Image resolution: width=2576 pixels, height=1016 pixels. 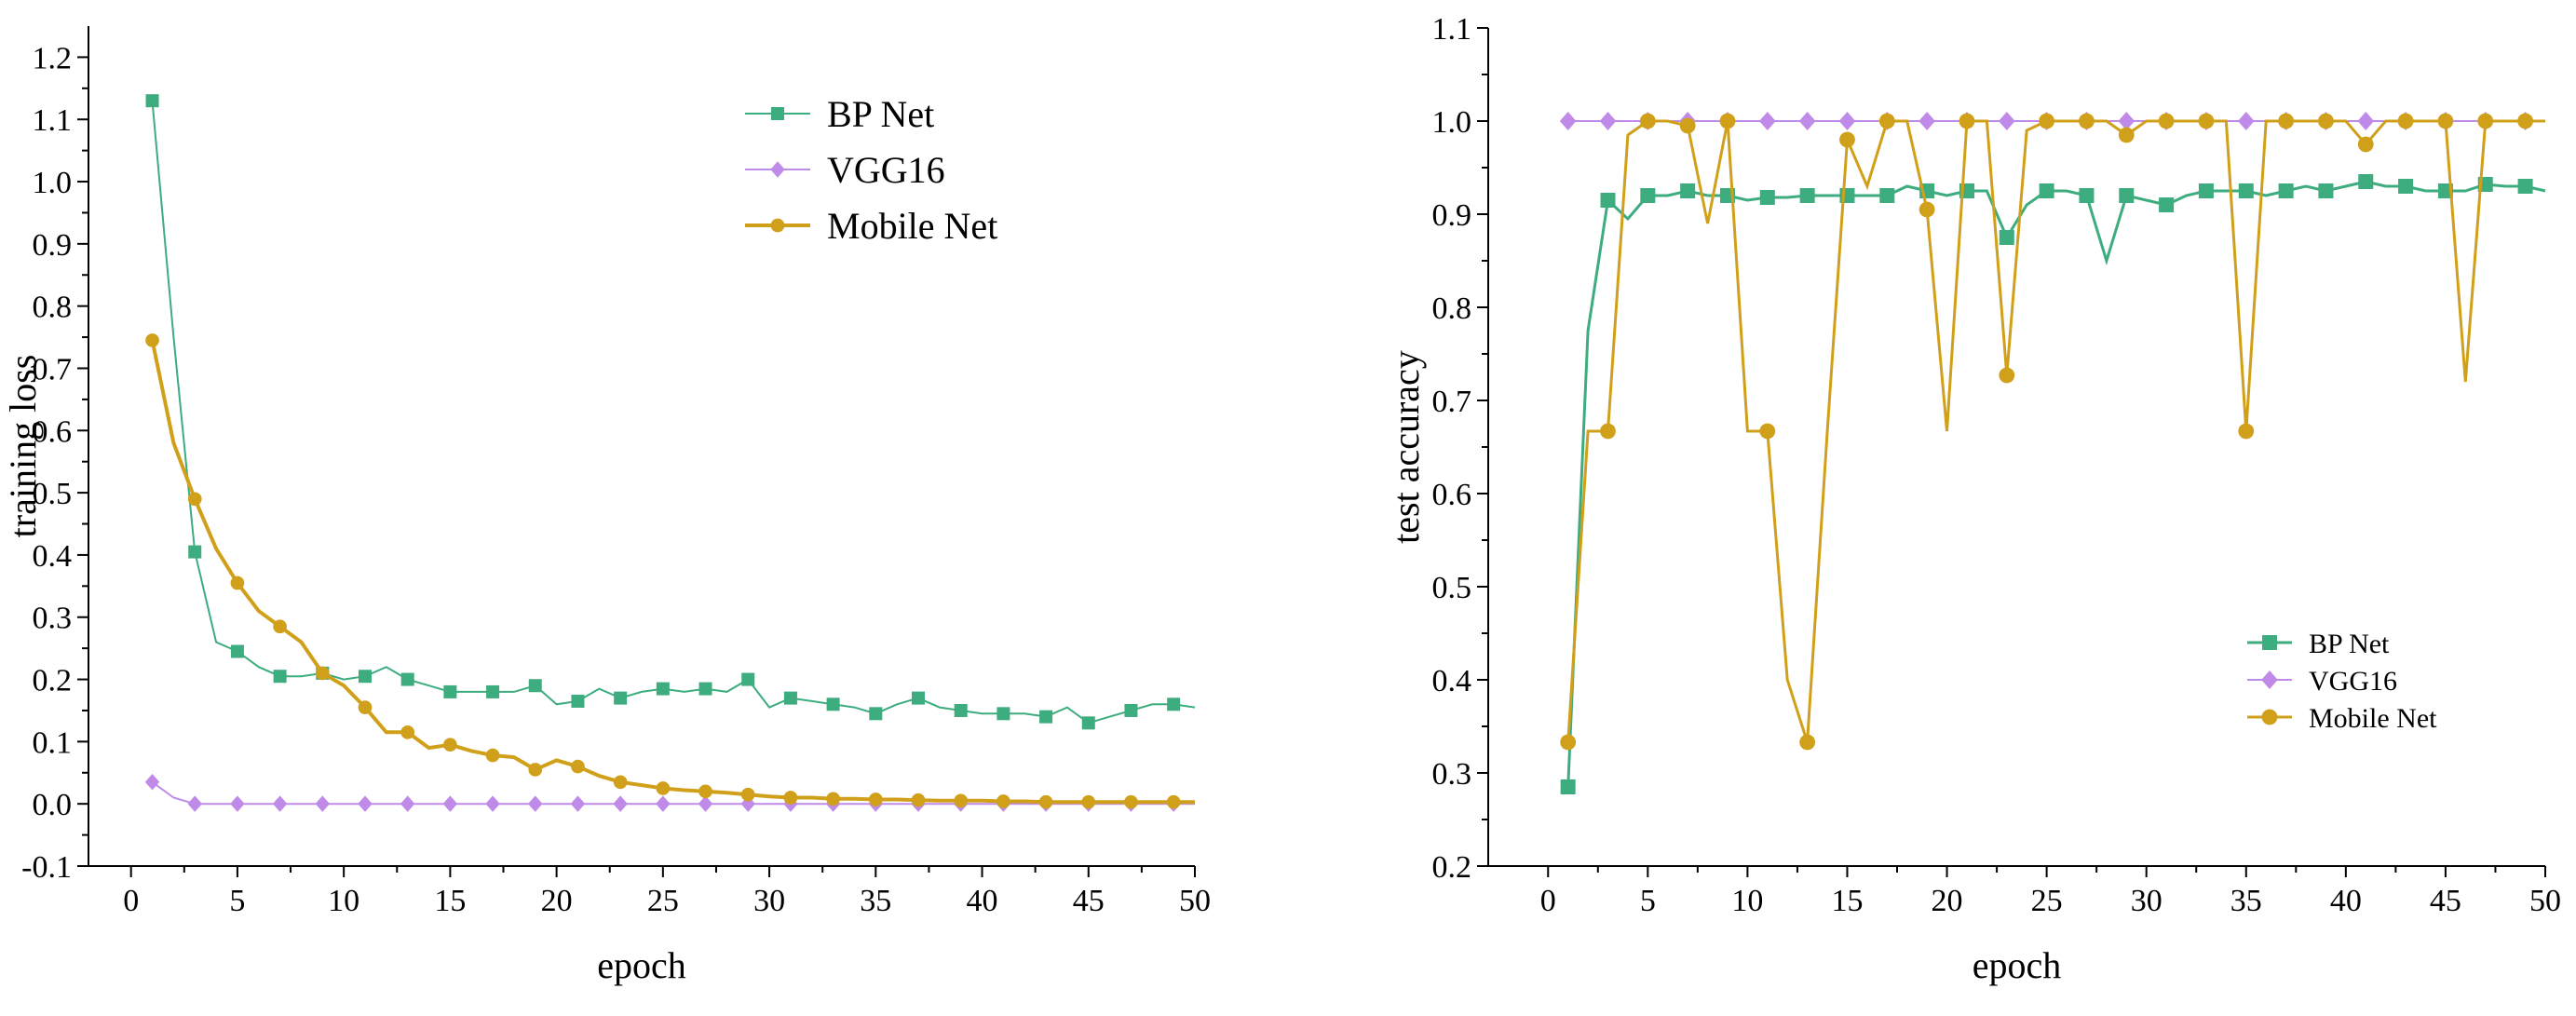 I want to click on legend-label: Mobile Net, so click(x=2373, y=719).